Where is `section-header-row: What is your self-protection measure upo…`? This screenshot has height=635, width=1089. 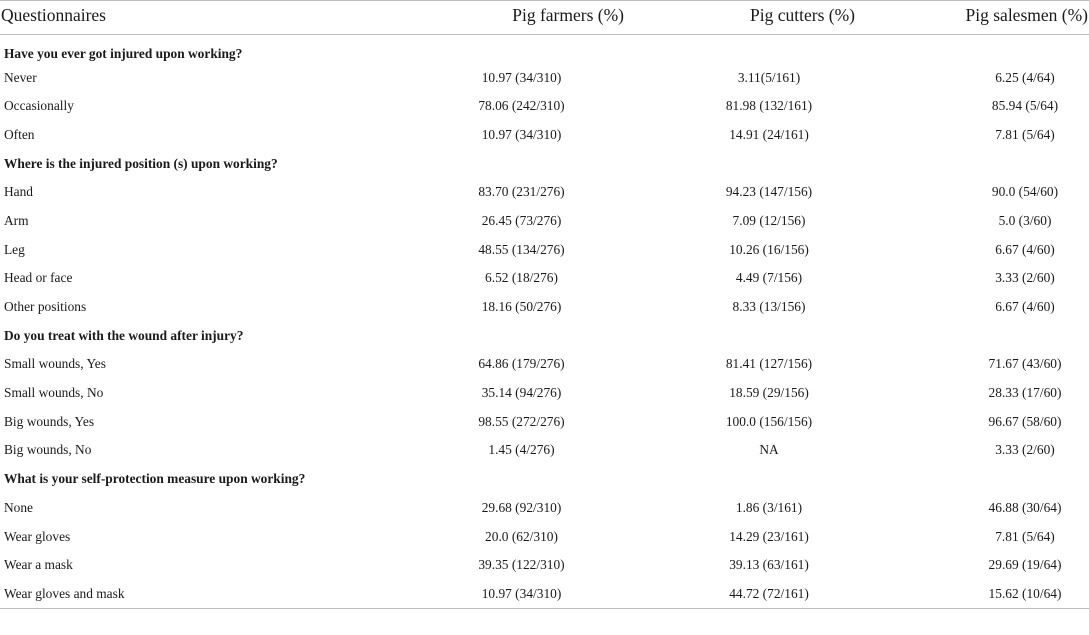
section-header-row: What is your self-protection measure upo… is located at coordinates (544, 479).